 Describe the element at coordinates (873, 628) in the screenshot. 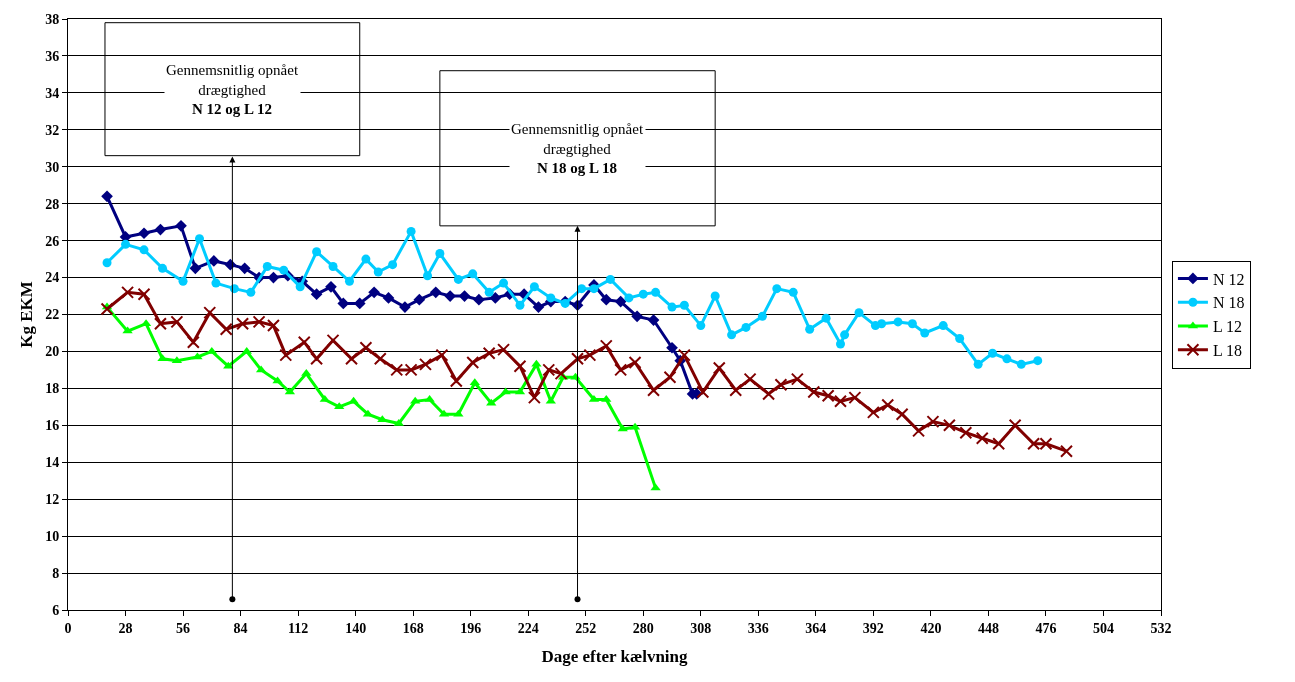

I see `x-tick-label: 392` at that location.